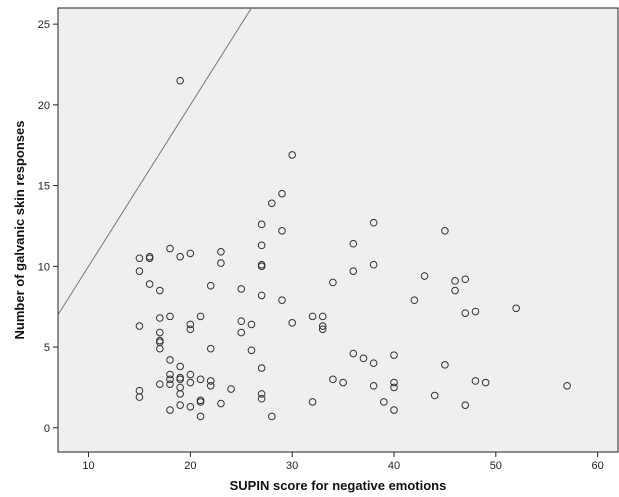  Describe the element at coordinates (343, 462) in the screenshot. I see `x-axis-ticks: 10 20 30 40 50 60` at that location.